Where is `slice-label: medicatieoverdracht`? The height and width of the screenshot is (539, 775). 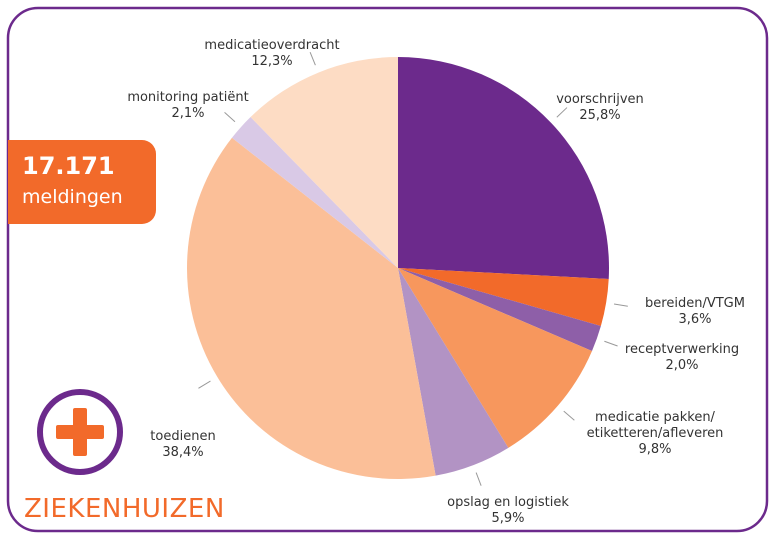
slice-label: medicatieoverdracht is located at coordinates (272, 45).